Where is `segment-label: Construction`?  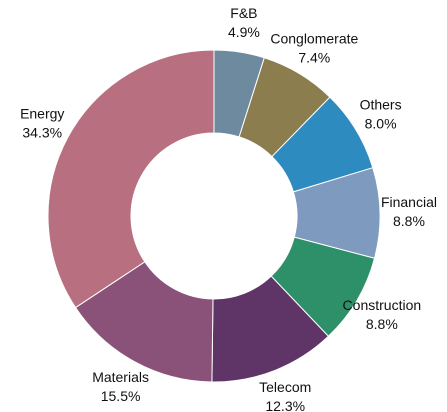 segment-label: Construction is located at coordinates (382, 305).